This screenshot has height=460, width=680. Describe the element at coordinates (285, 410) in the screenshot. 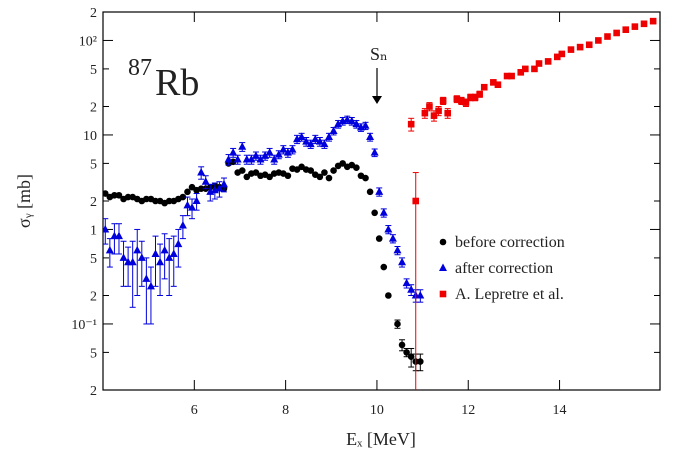

I see `x-tick-label: 8` at that location.